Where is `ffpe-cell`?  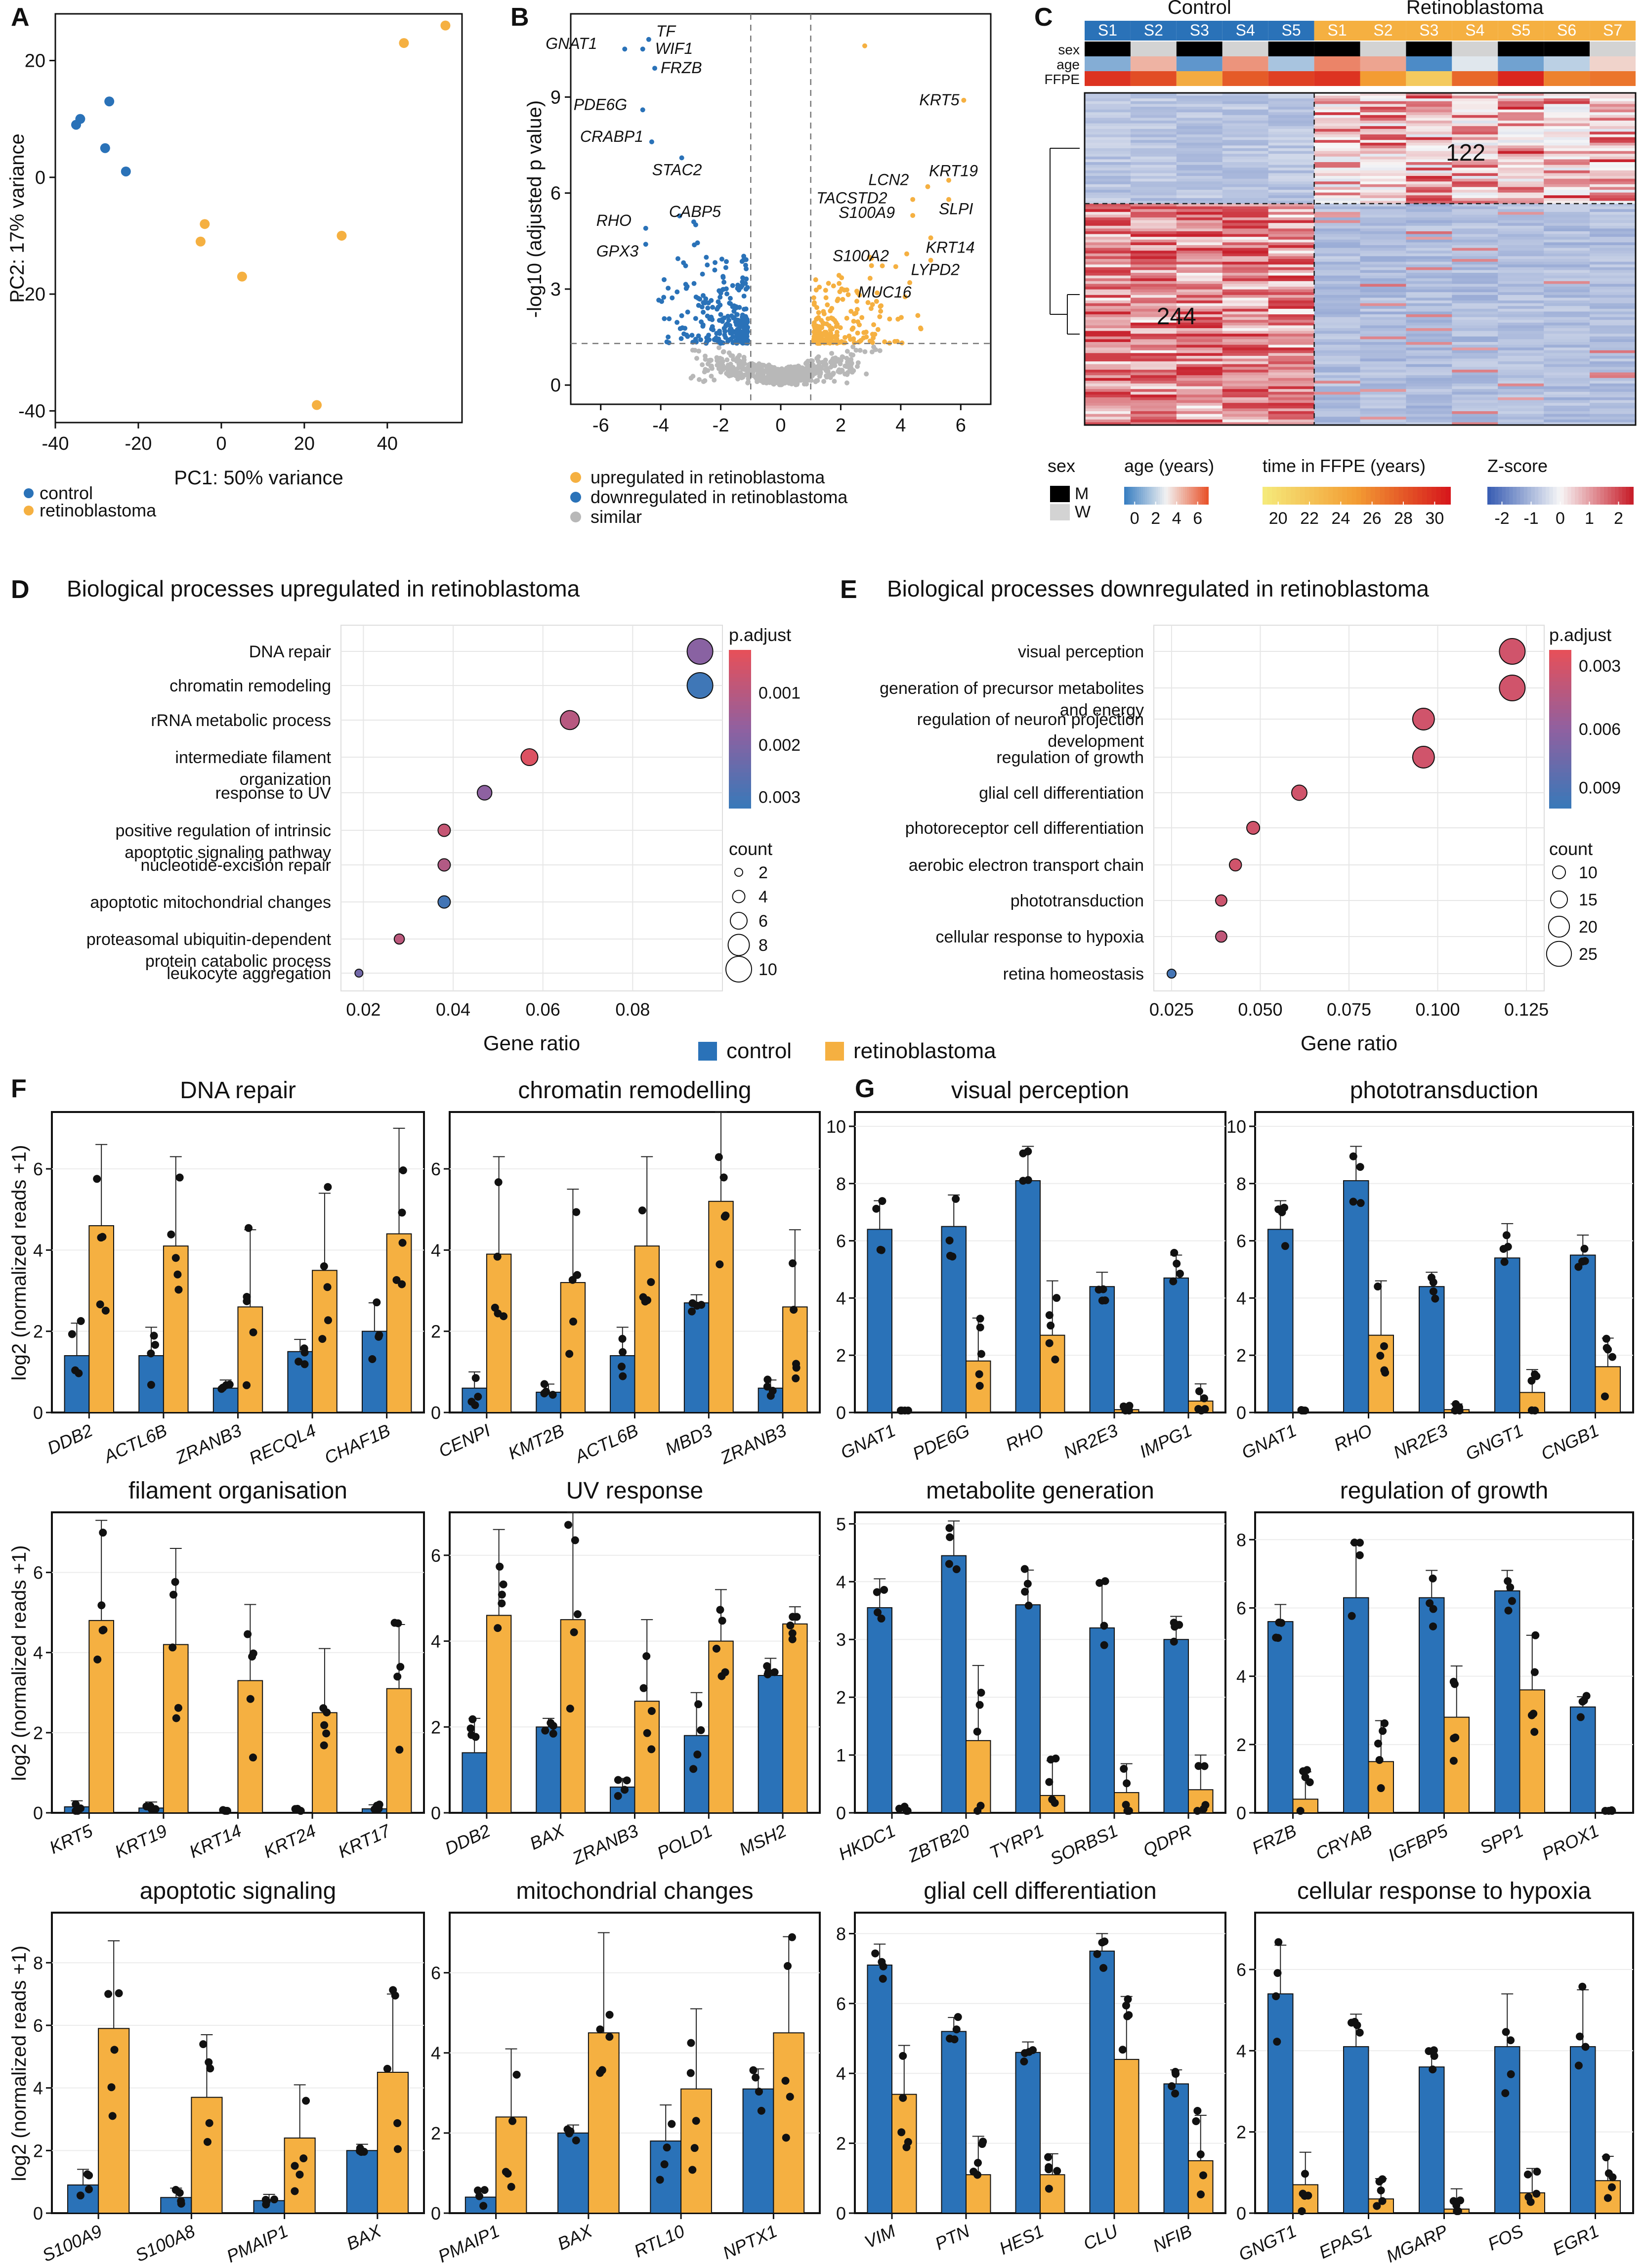
ffpe-cell is located at coordinates (1337, 78).